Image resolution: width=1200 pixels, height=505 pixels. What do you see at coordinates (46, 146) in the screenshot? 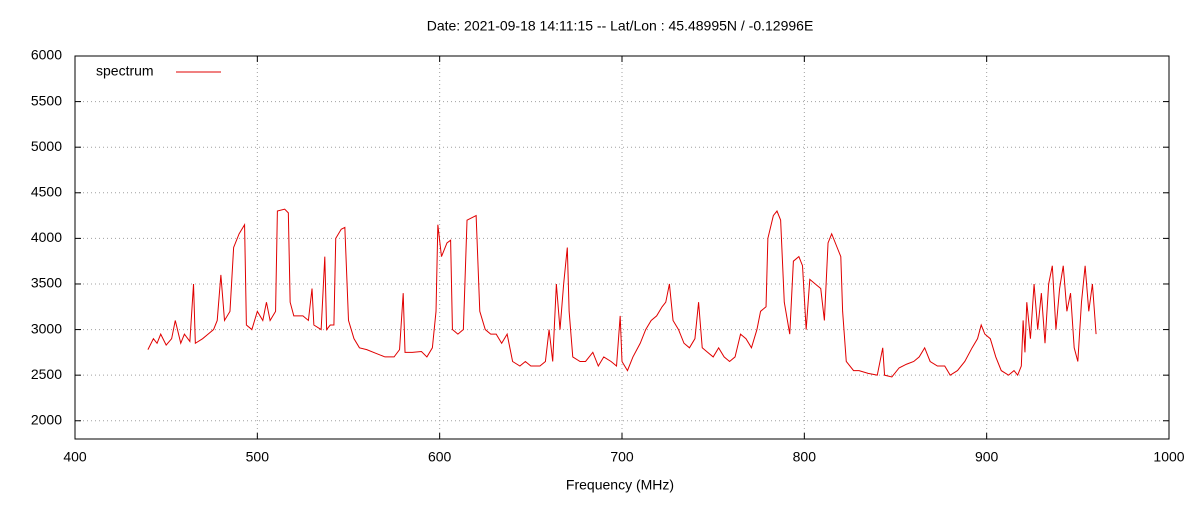
I see `y-tick-label: 5000` at bounding box center [46, 146].